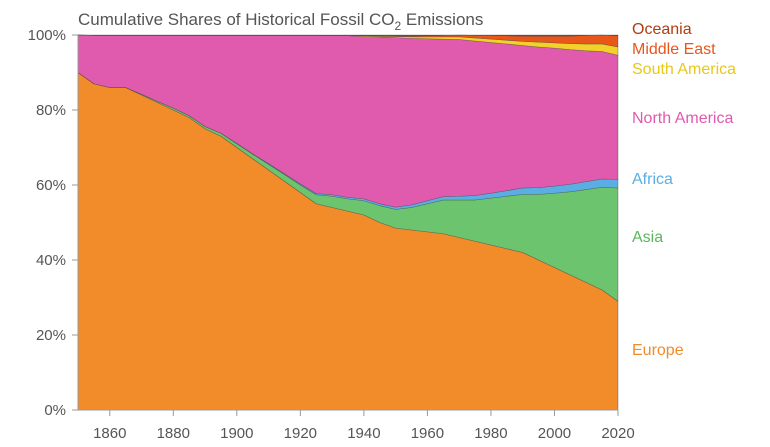 The image size is (770, 447). Describe the element at coordinates (647, 237) in the screenshot. I see `legend-label-asia: Asia` at that location.